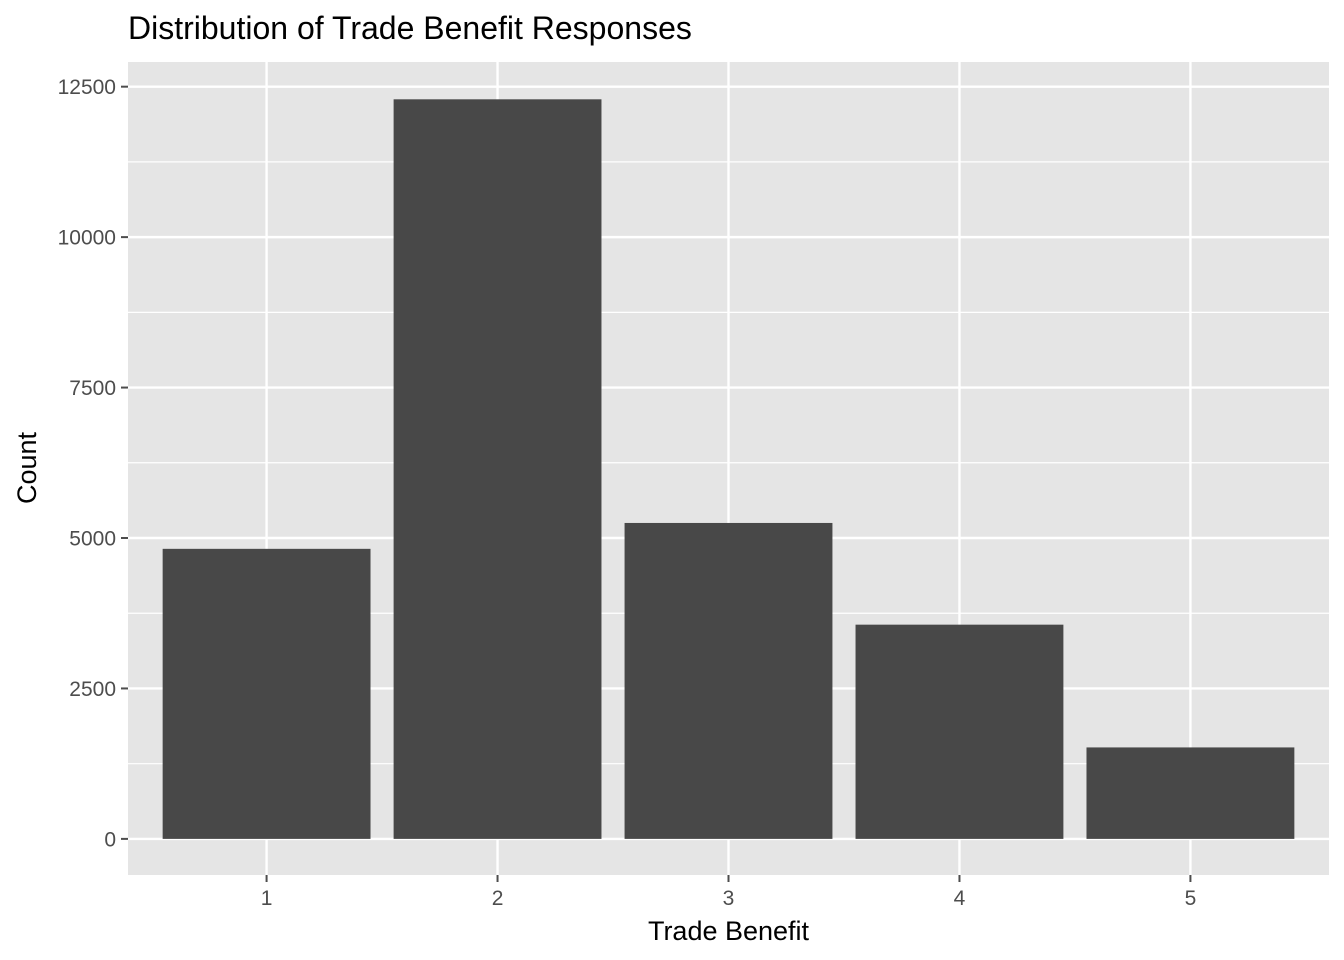 Image resolution: width=1344 pixels, height=960 pixels. Describe the element at coordinates (92, 539) in the screenshot. I see `y-tick-label: 5000` at that location.